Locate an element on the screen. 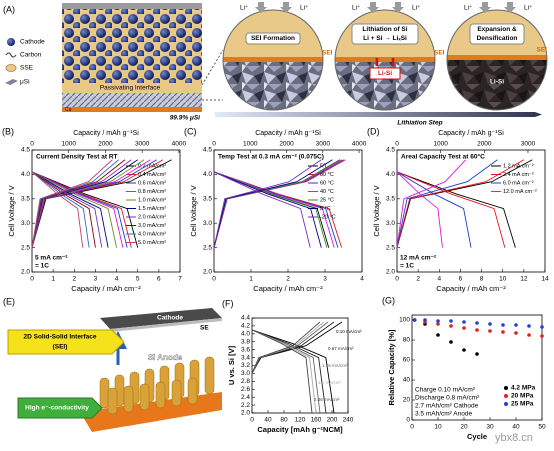  legend-label: 0.4 mA/cm² is located at coordinates (152, 175).